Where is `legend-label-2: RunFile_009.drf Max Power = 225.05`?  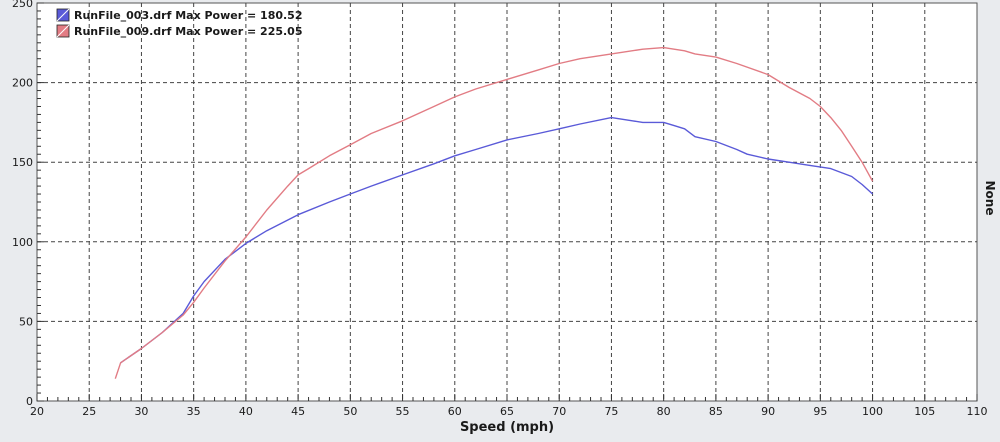
legend-label-2: RunFile_009.drf Max Power = 225.05 is located at coordinates (188, 31).